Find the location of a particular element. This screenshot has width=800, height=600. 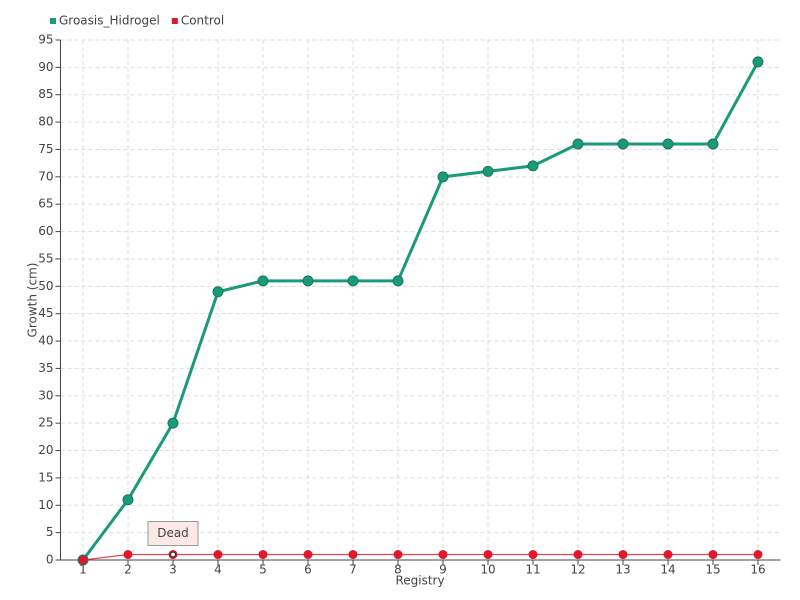

x-tick-label: 6 is located at coordinates (308, 570).